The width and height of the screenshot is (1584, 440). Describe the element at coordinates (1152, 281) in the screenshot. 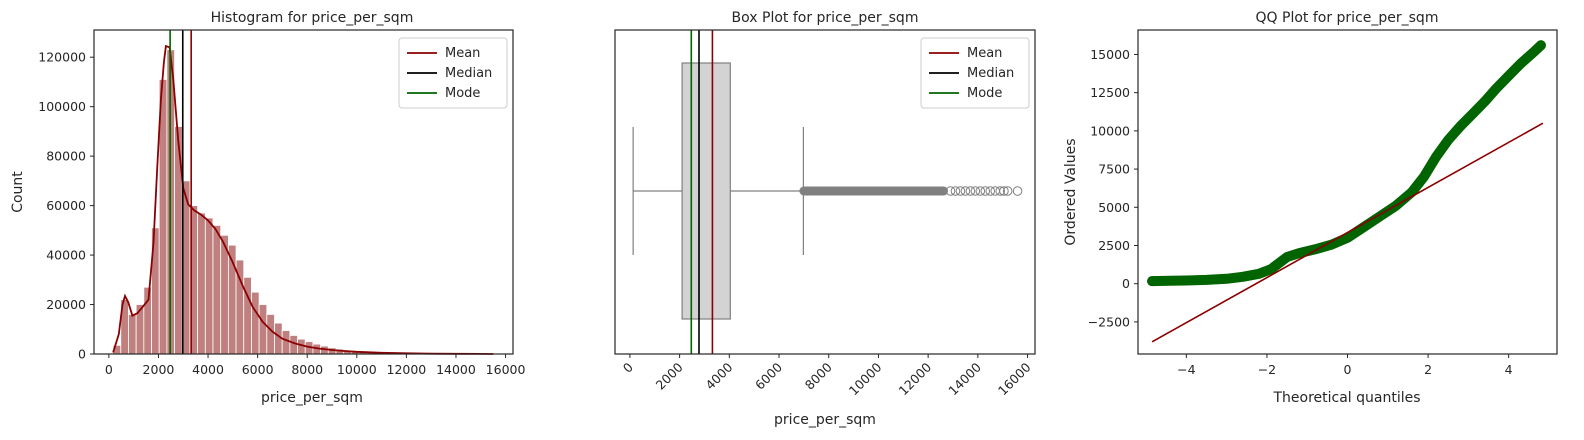

I see `qqplot-point-min` at that location.